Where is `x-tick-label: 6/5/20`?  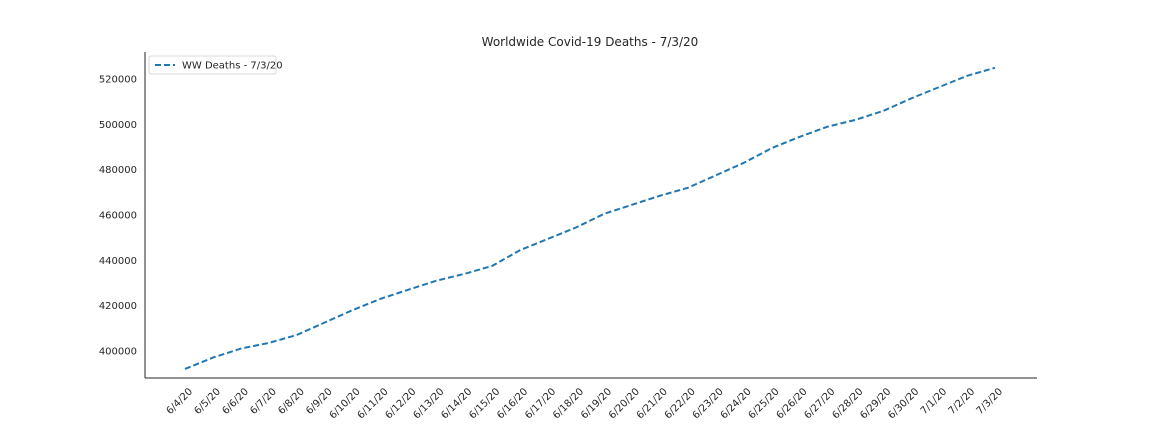
x-tick-label: 6/5/20 is located at coordinates (208, 401).